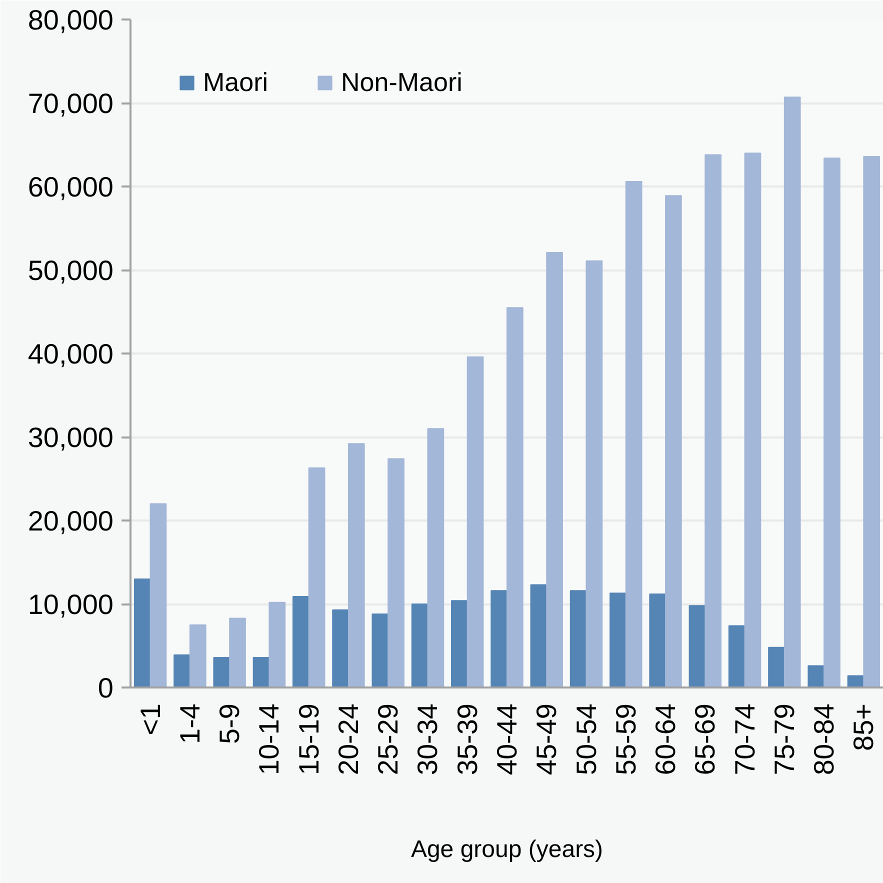 Image resolution: width=883 pixels, height=883 pixels. I want to click on x-tick-label: 45-49, so click(546, 739).